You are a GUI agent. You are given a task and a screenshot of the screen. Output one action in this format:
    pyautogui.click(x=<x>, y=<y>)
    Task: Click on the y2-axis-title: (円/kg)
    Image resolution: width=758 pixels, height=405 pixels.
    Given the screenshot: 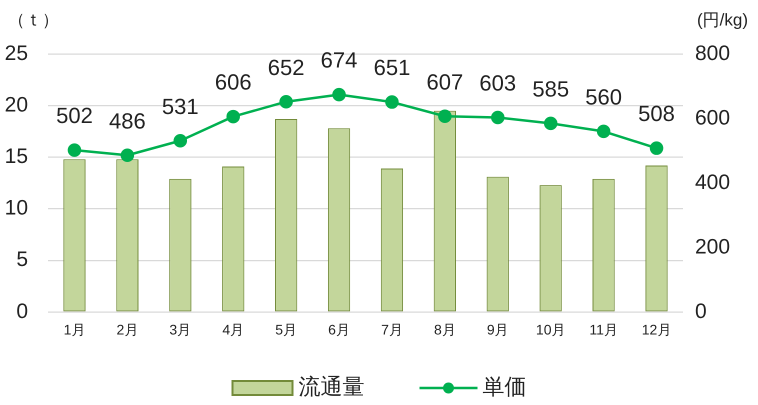 What is the action you would take?
    pyautogui.click(x=722, y=20)
    